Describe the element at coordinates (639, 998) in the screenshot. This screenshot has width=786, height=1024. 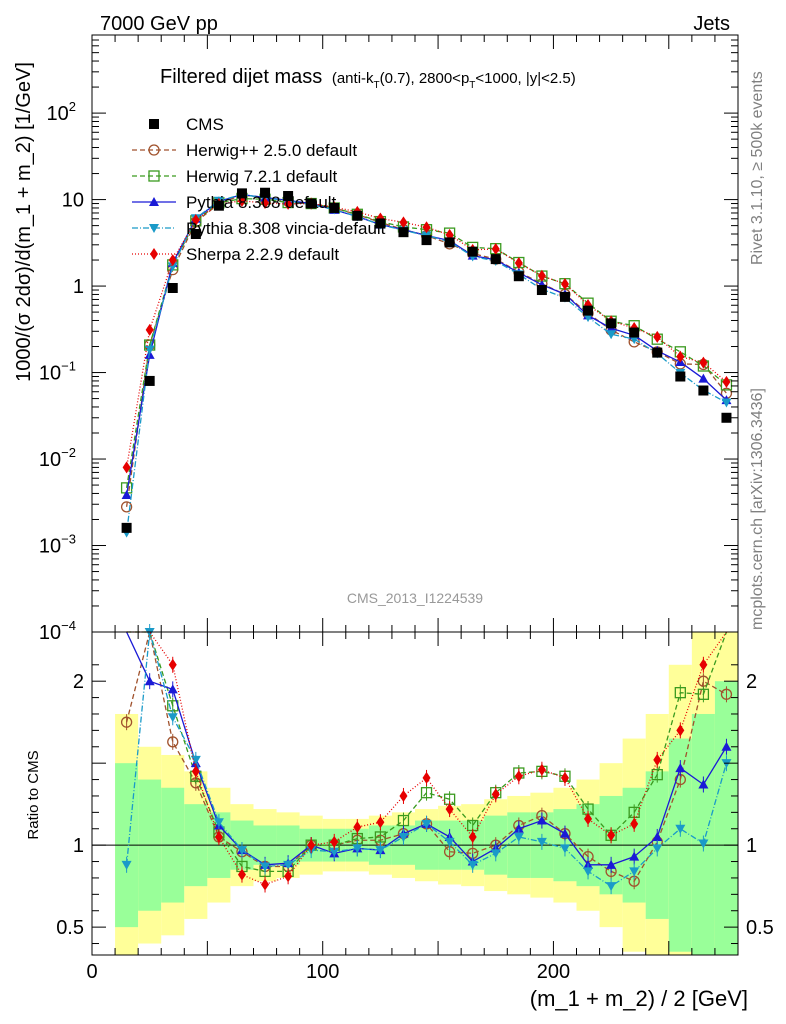
I see `x-axis-label: (m_1 + m_2) / 2 [GeV]` at that location.